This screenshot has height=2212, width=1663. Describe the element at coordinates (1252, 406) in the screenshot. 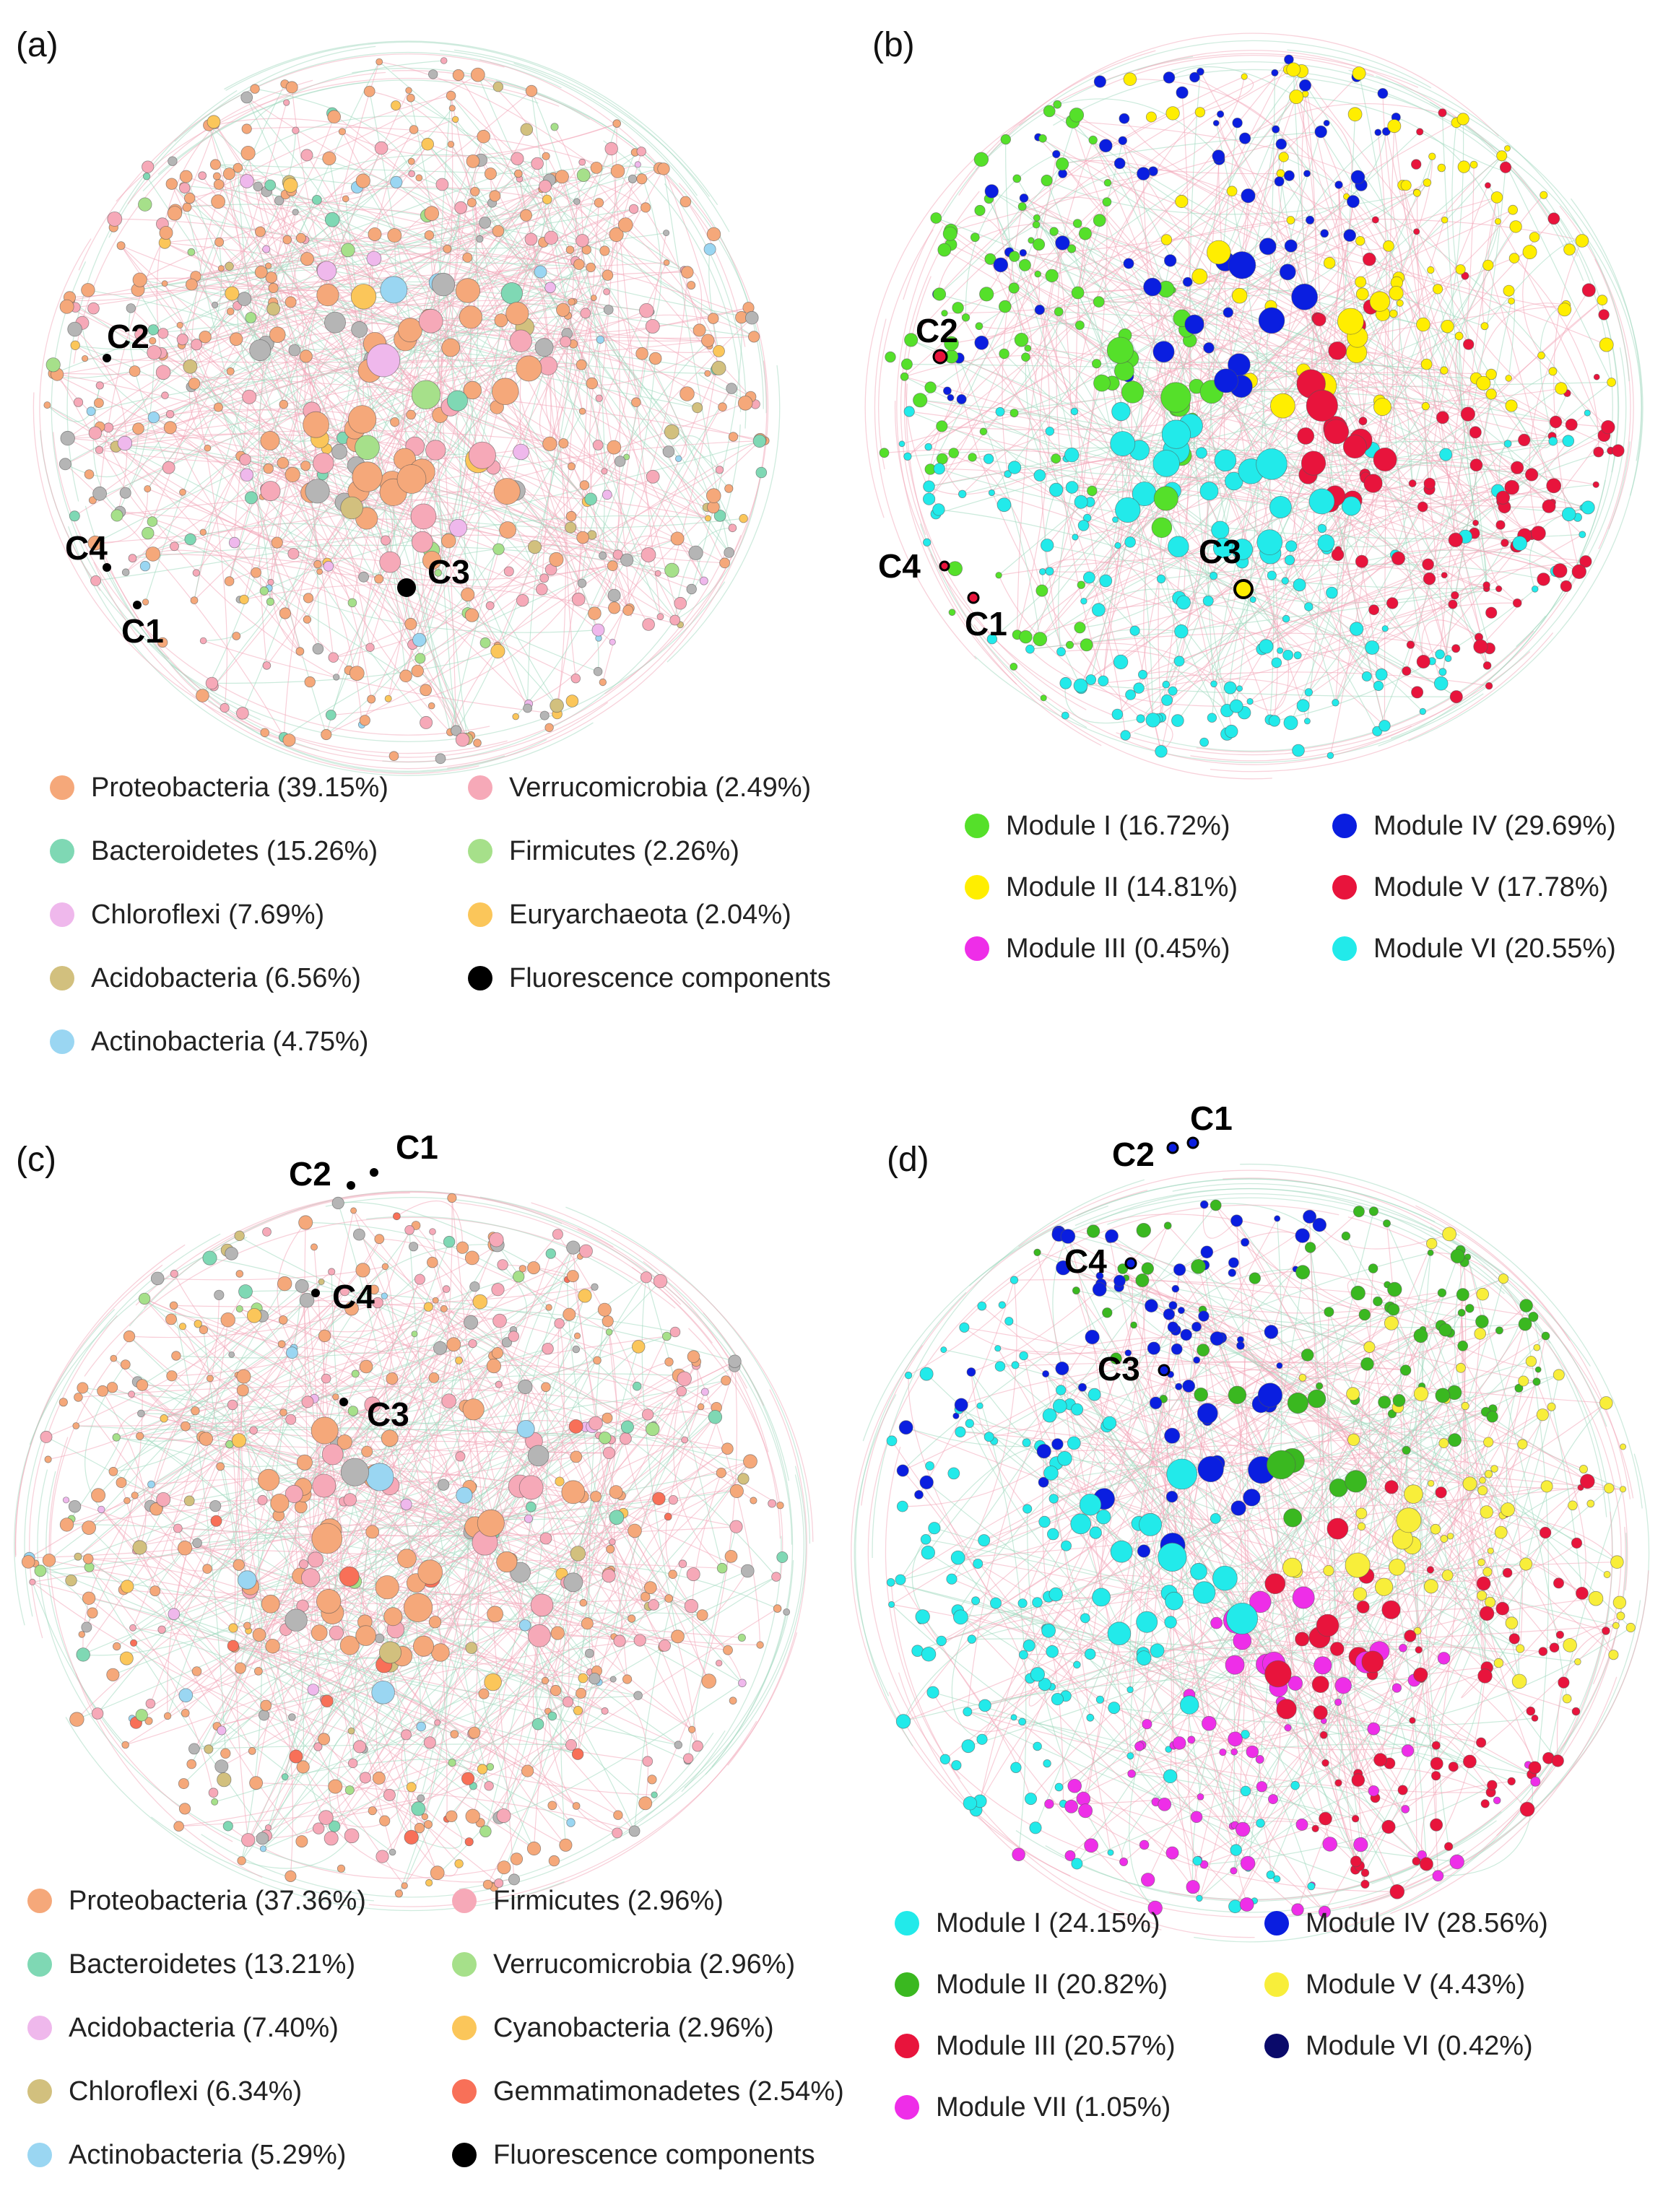

I see `panel-b-nodes` at that location.